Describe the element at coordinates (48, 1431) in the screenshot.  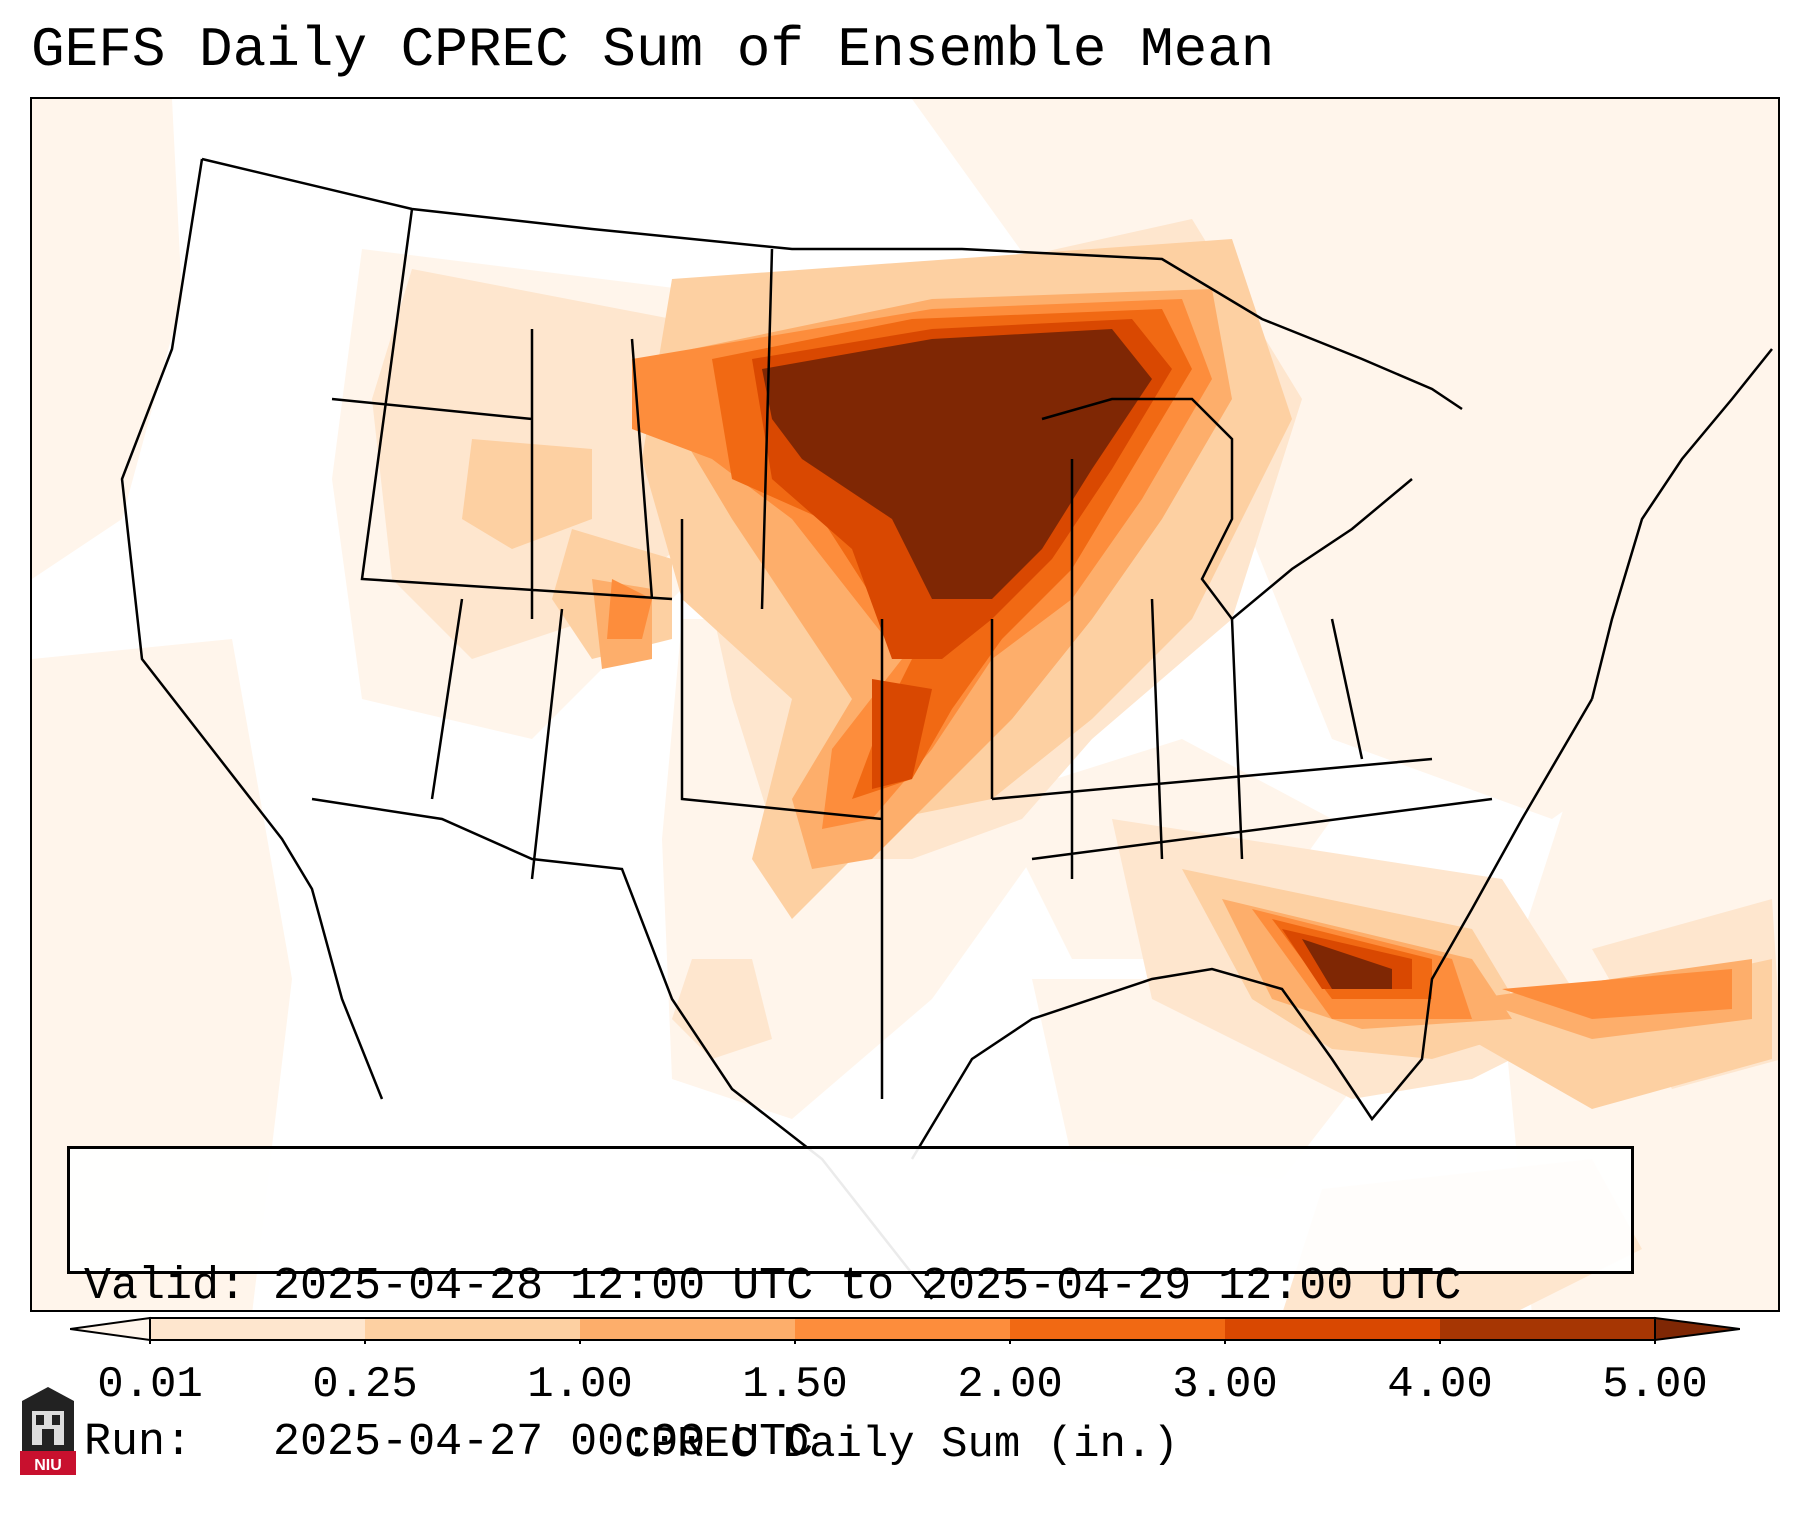
I see `niu-logo: NIU` at that location.